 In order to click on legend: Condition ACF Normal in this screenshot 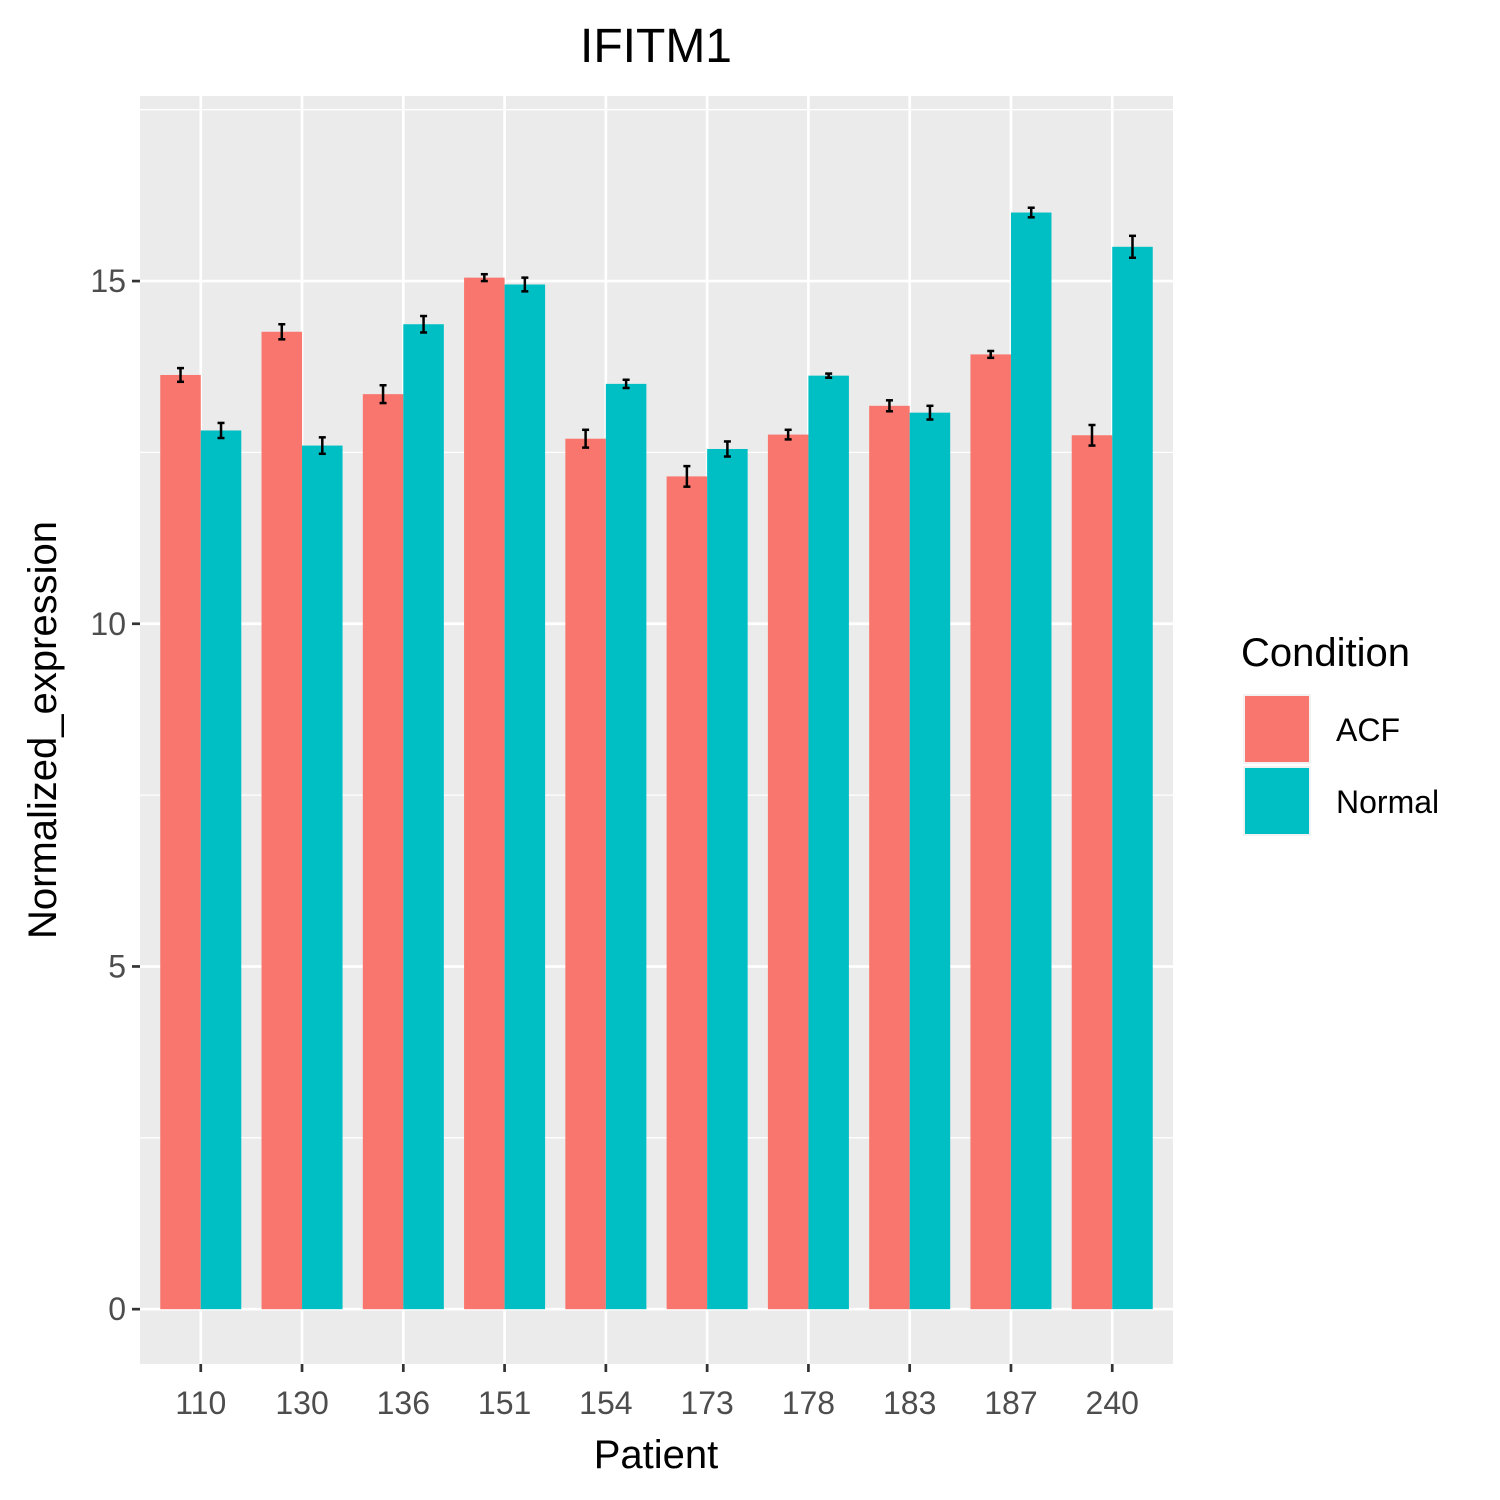, I will do `click(1340, 733)`.